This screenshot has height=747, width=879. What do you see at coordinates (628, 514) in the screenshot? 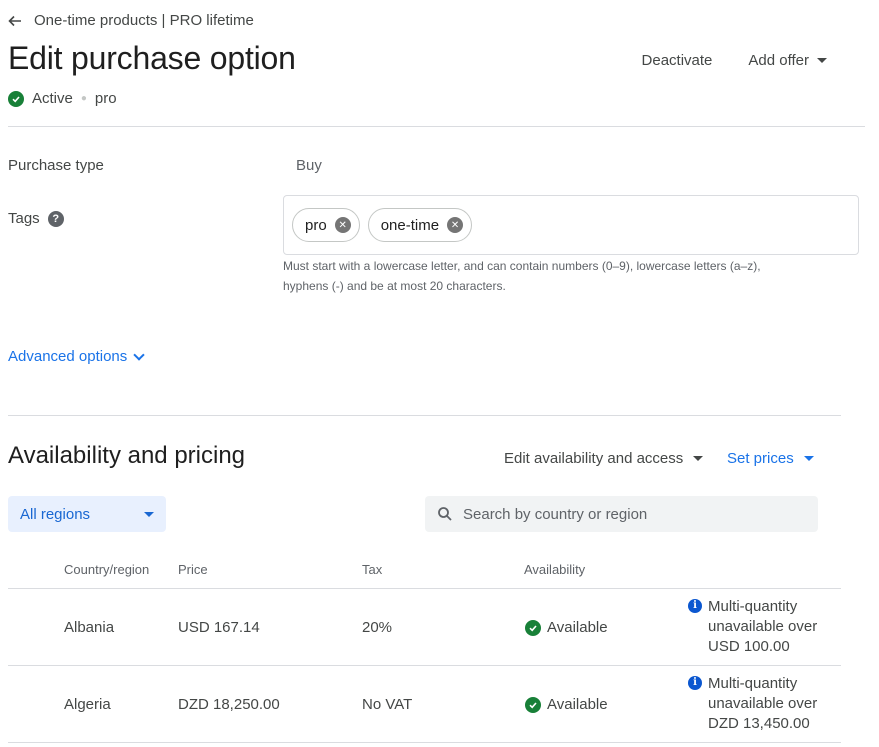
I see `country-search-input` at bounding box center [628, 514].